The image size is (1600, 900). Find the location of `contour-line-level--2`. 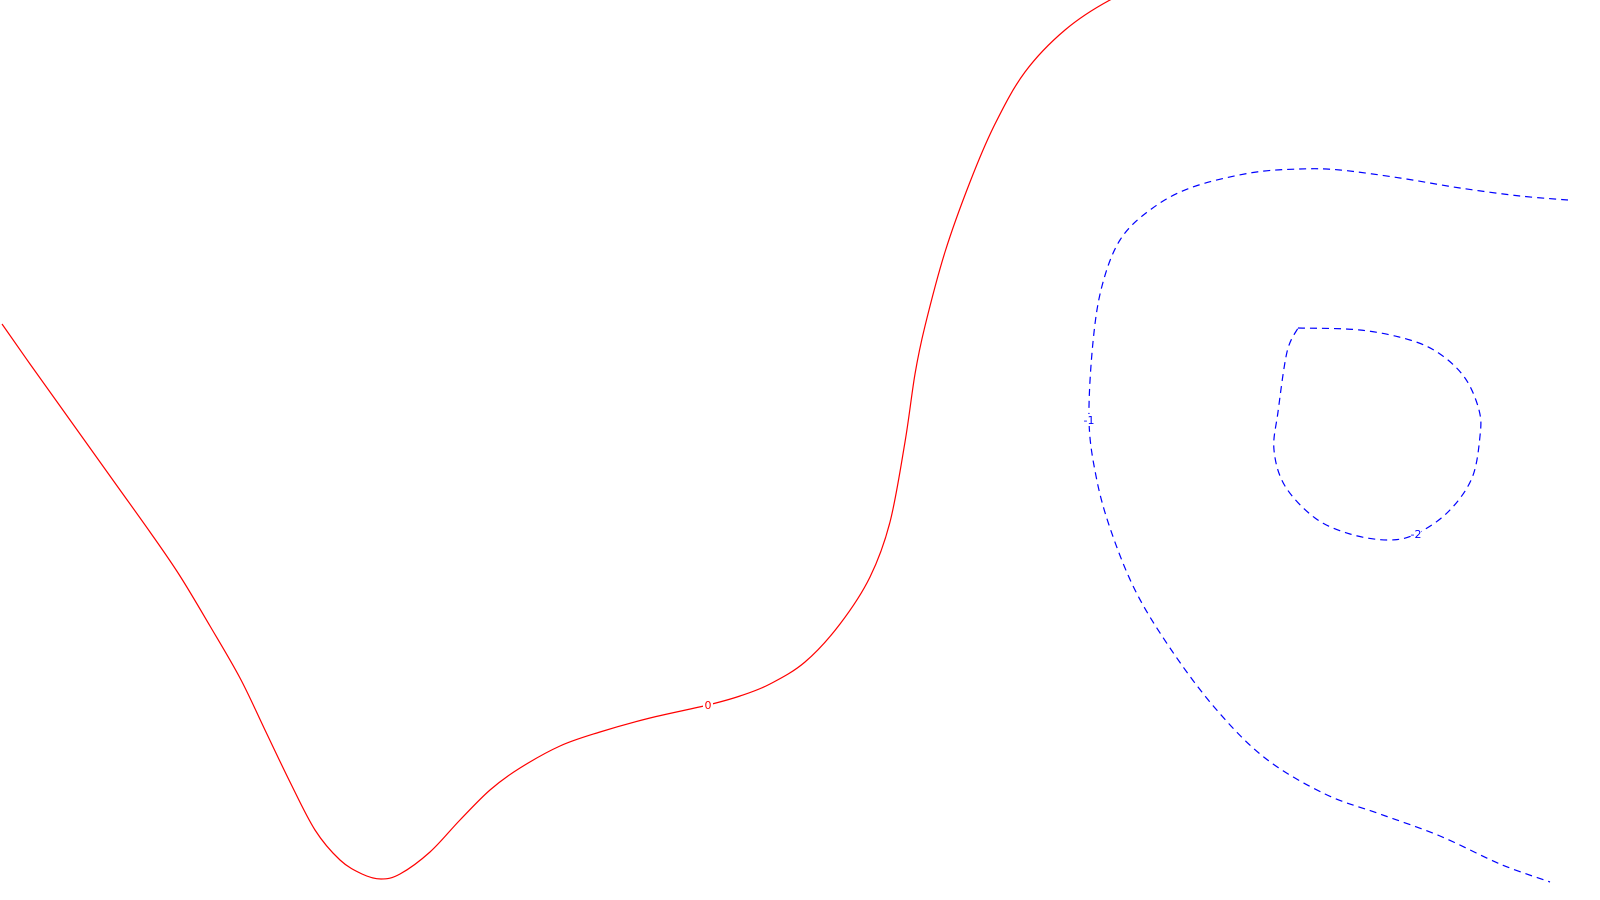

contour-line-level--2 is located at coordinates (1377, 434).